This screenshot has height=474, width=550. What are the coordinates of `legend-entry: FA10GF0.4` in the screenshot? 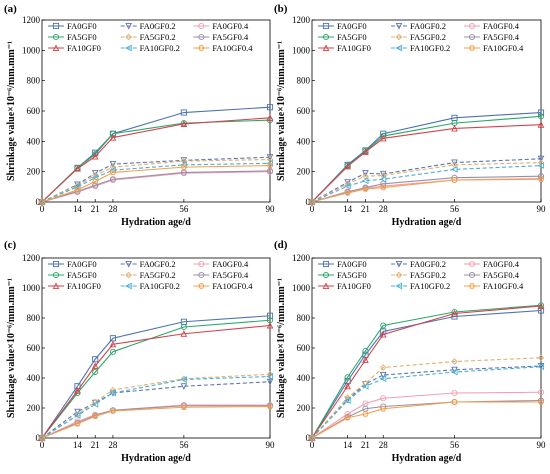 It's located at (223, 48).